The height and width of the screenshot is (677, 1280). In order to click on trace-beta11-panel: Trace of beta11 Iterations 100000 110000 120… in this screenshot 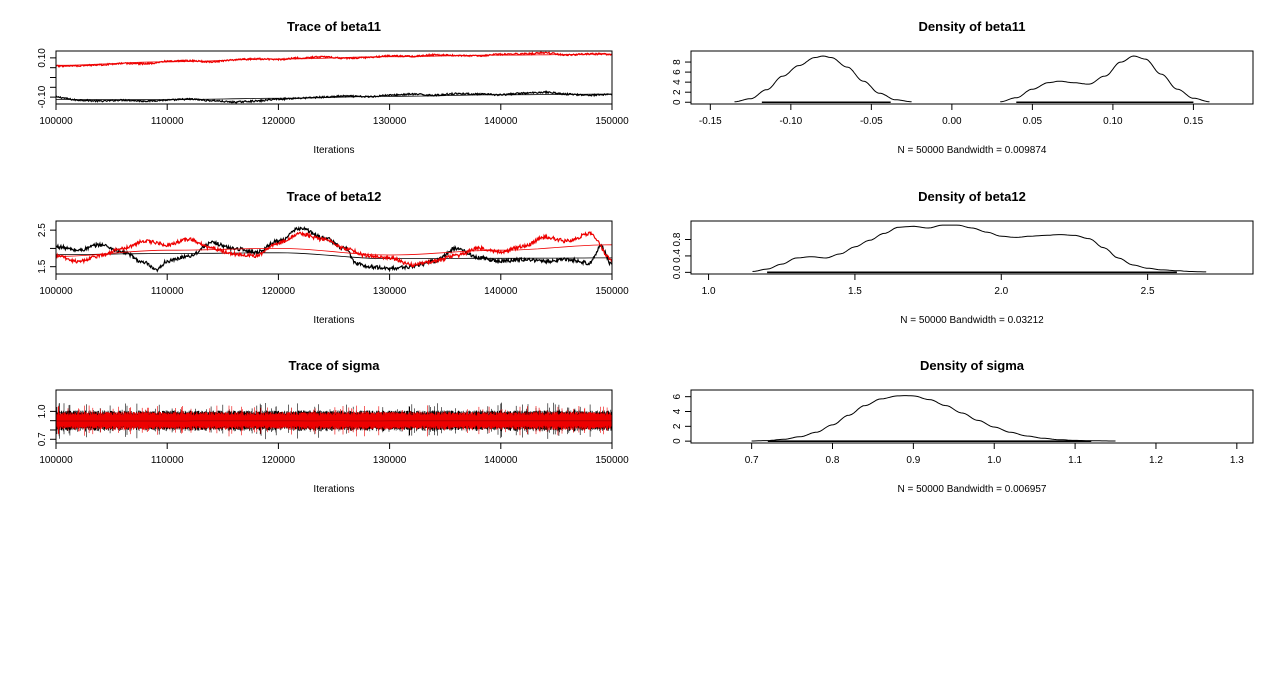, I will do `click(333, 87)`.